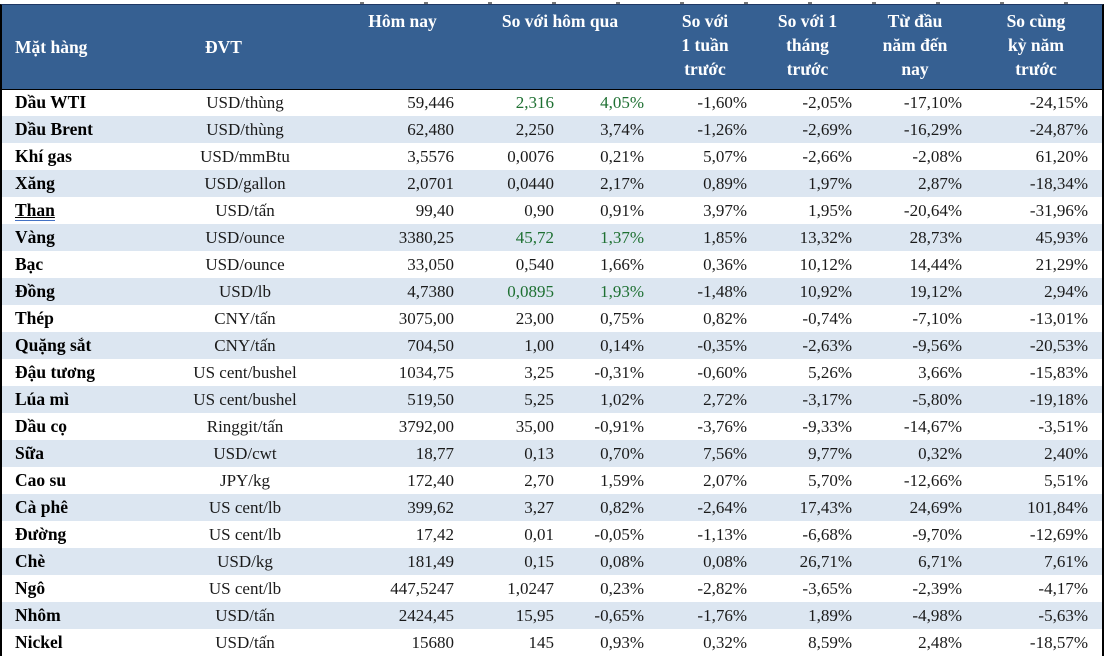 Image resolution: width=1104 pixels, height=656 pixels. I want to click on unit-cell: USD/mmBtu, so click(245, 156).